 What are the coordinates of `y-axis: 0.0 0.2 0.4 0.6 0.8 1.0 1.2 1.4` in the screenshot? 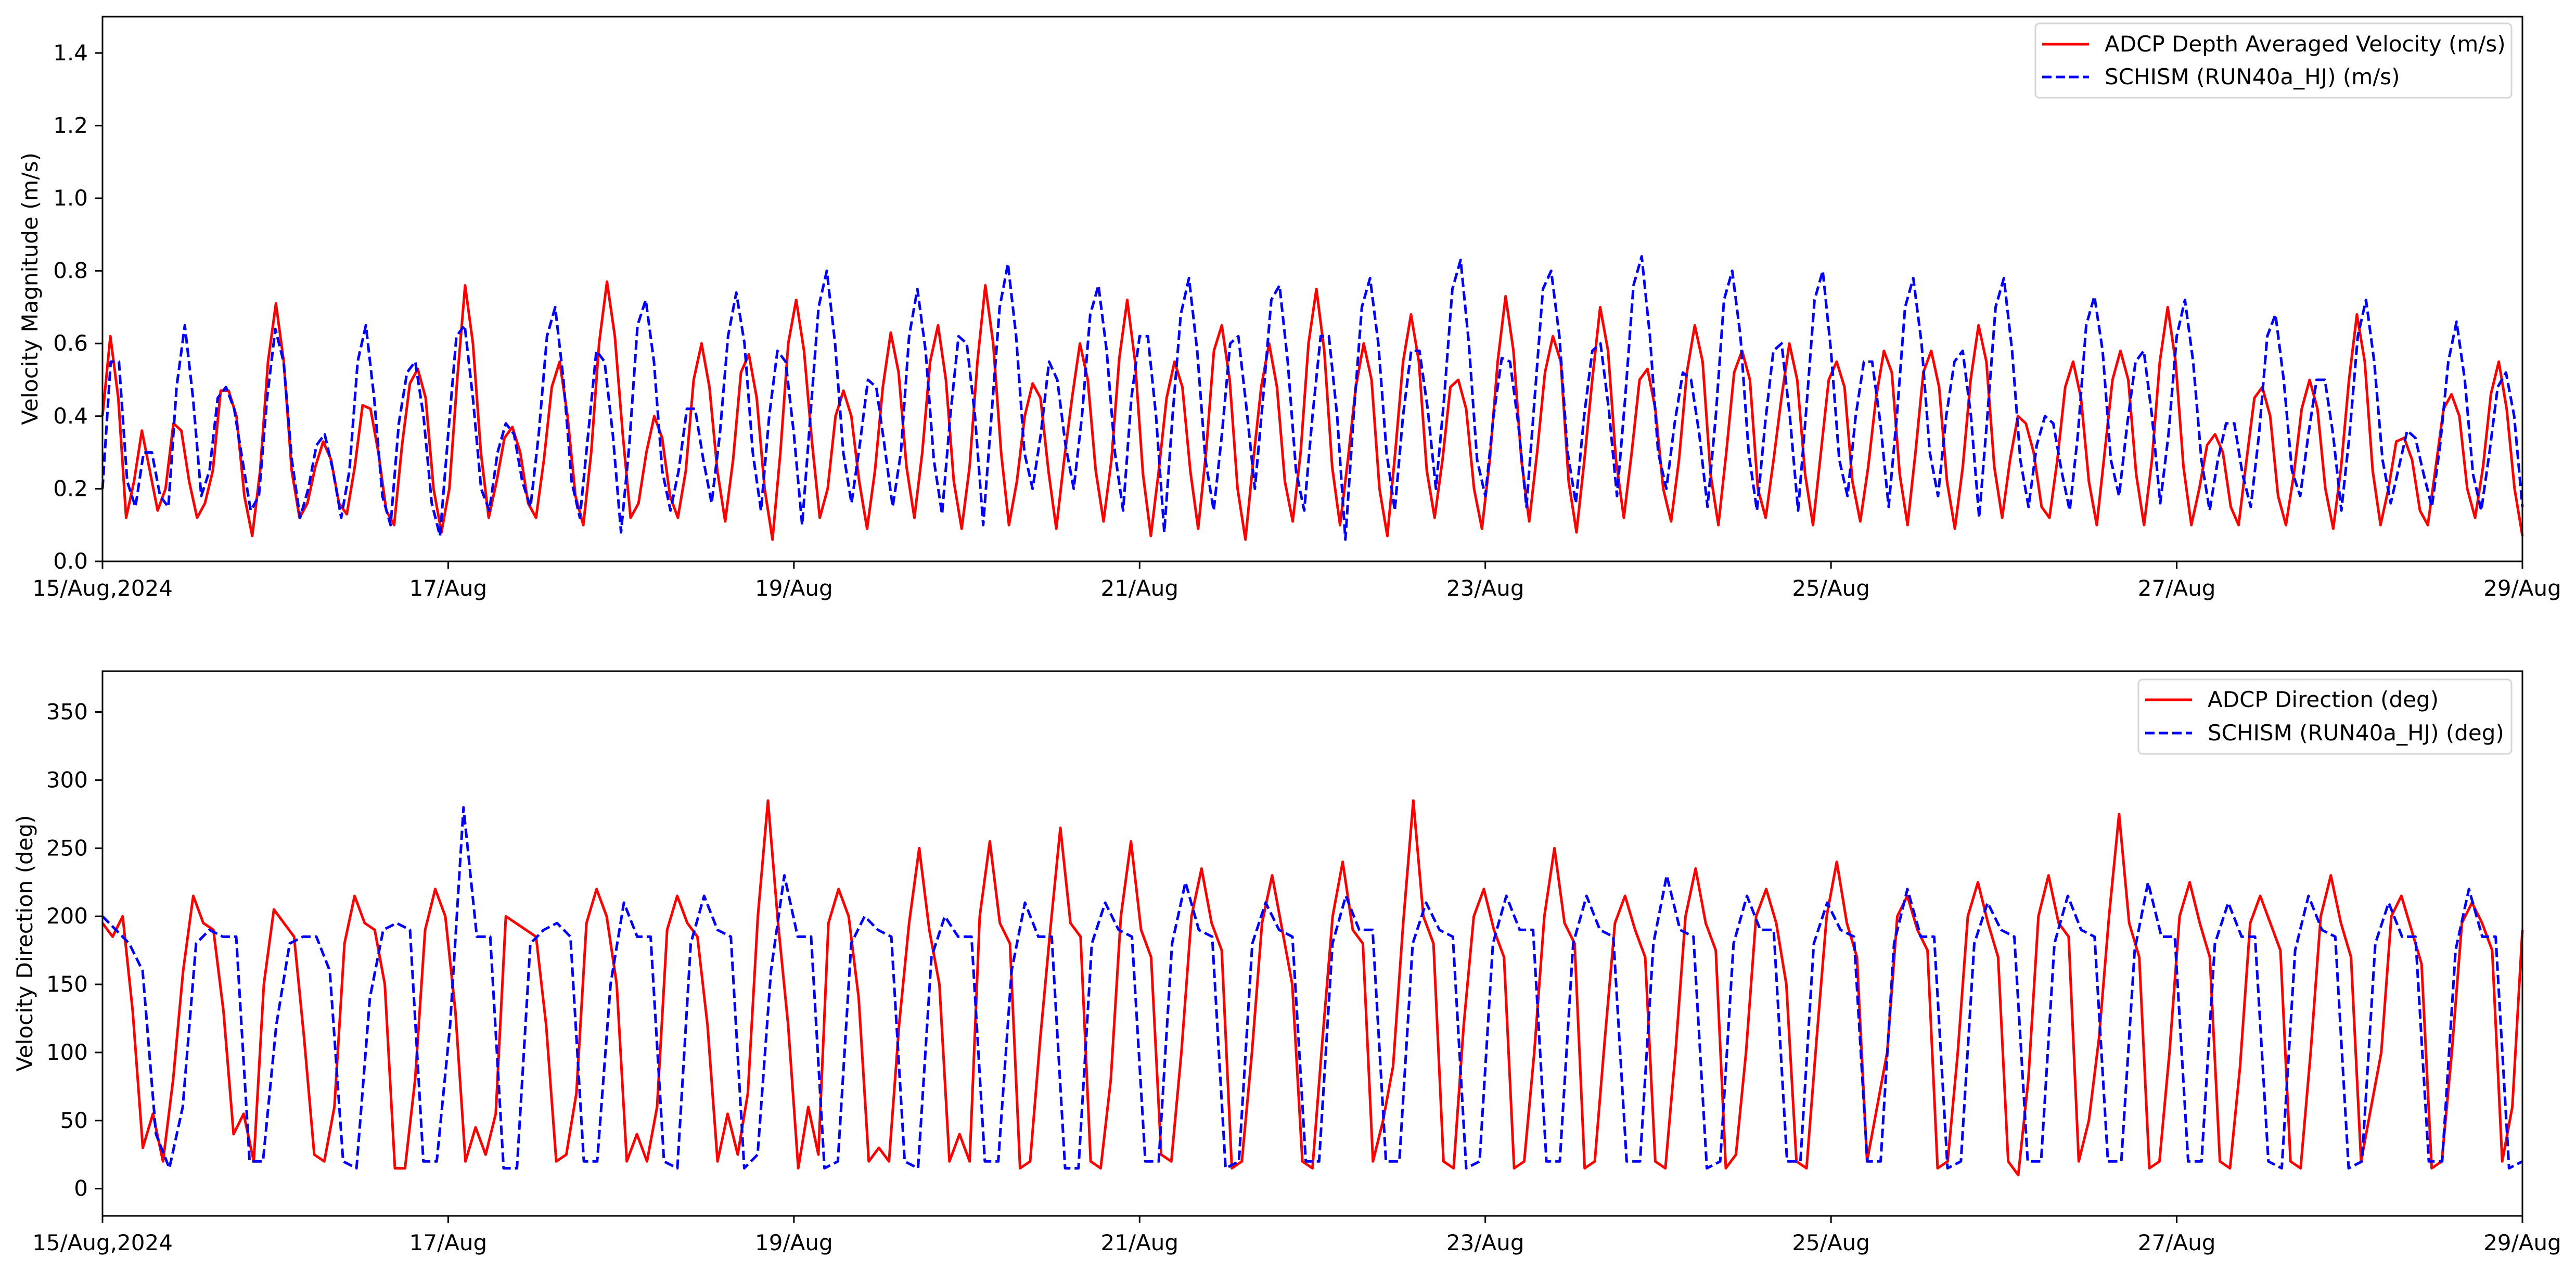 It's located at (78, 307).